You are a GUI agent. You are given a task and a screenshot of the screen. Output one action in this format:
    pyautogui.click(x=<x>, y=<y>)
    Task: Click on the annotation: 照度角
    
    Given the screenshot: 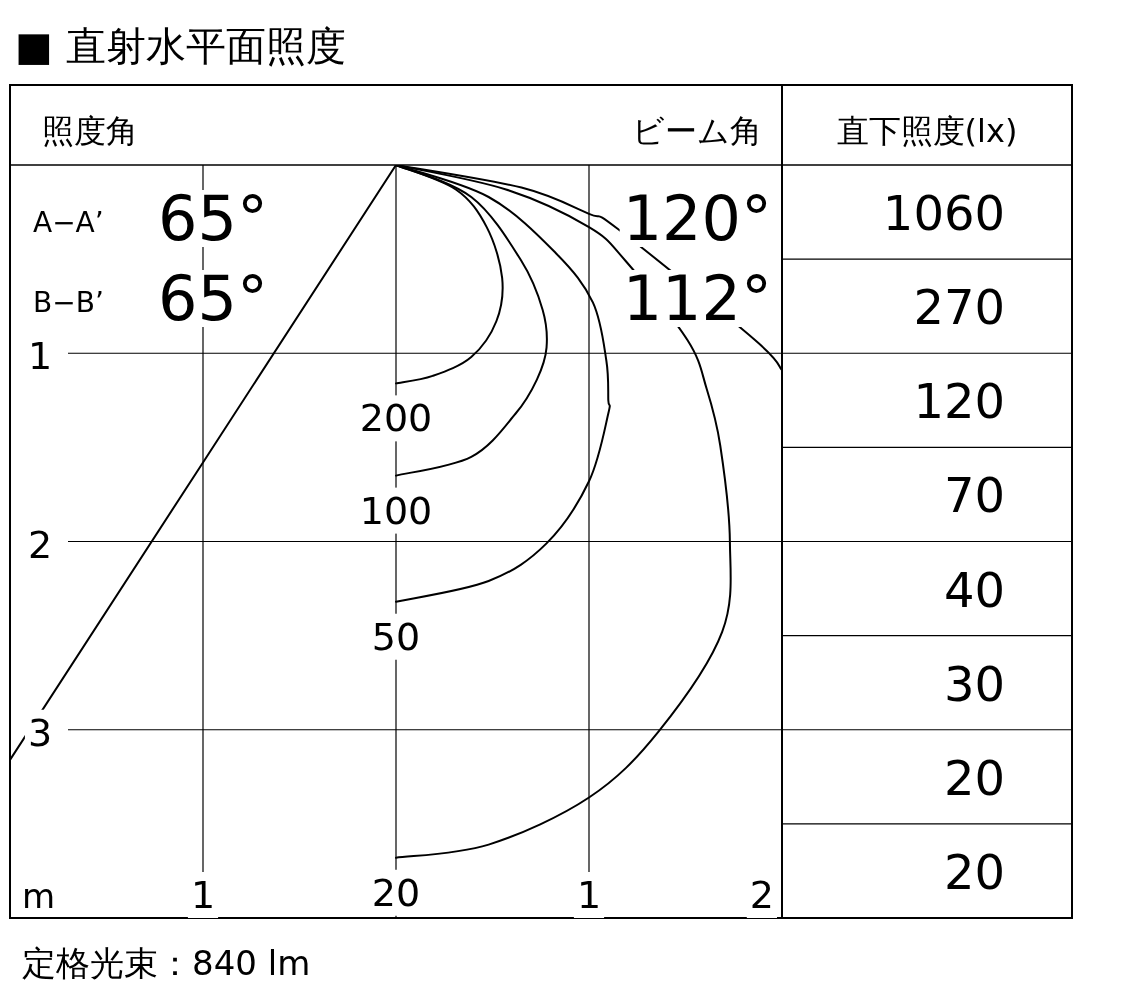 What is the action you would take?
    pyautogui.click(x=90, y=131)
    